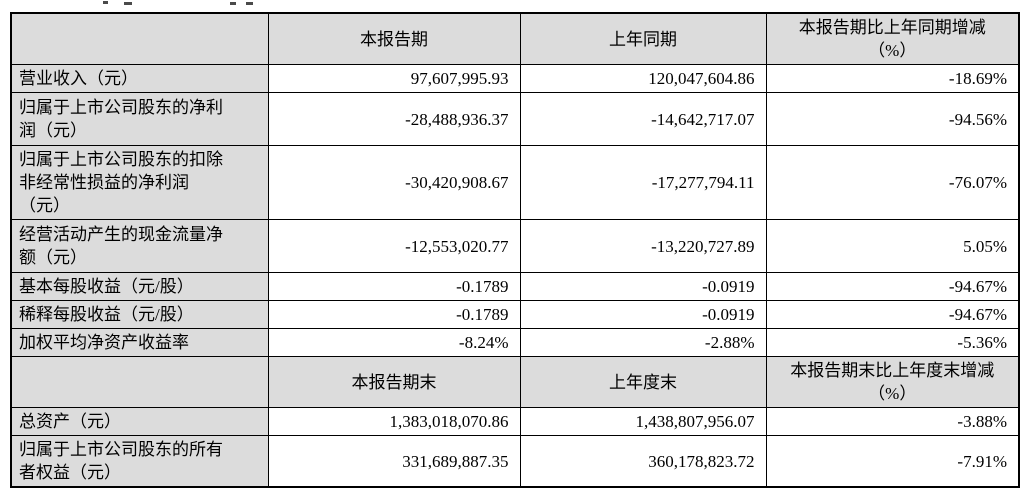 Image resolution: width=1027 pixels, height=488 pixels. I want to click on current-period-end-header: 本报告期末, so click(394, 382).